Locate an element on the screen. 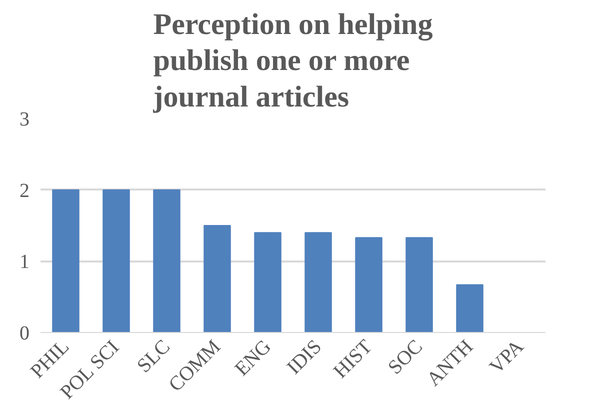 Image resolution: width=589 pixels, height=418 pixels. y-tick-label: 1 is located at coordinates (25, 262).